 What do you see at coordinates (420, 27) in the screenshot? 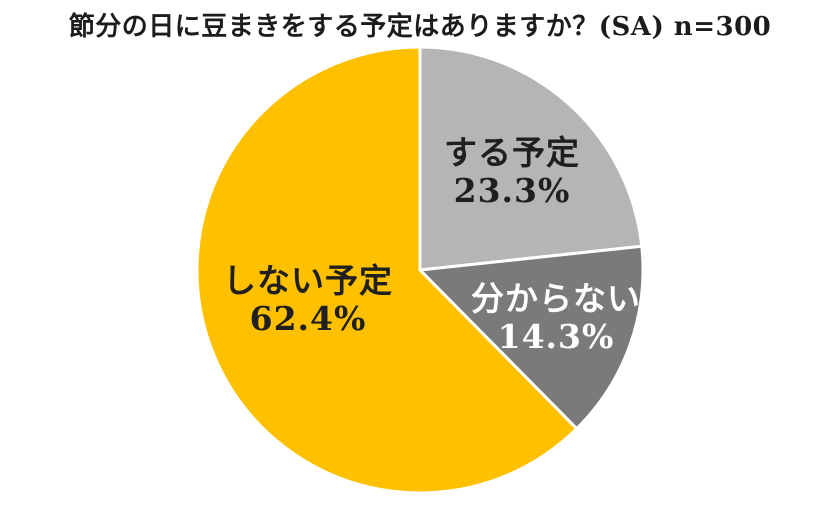
I see `chart-title: 節分の日に豆まきをする予定はありますか？(SA) n=300` at bounding box center [420, 27].